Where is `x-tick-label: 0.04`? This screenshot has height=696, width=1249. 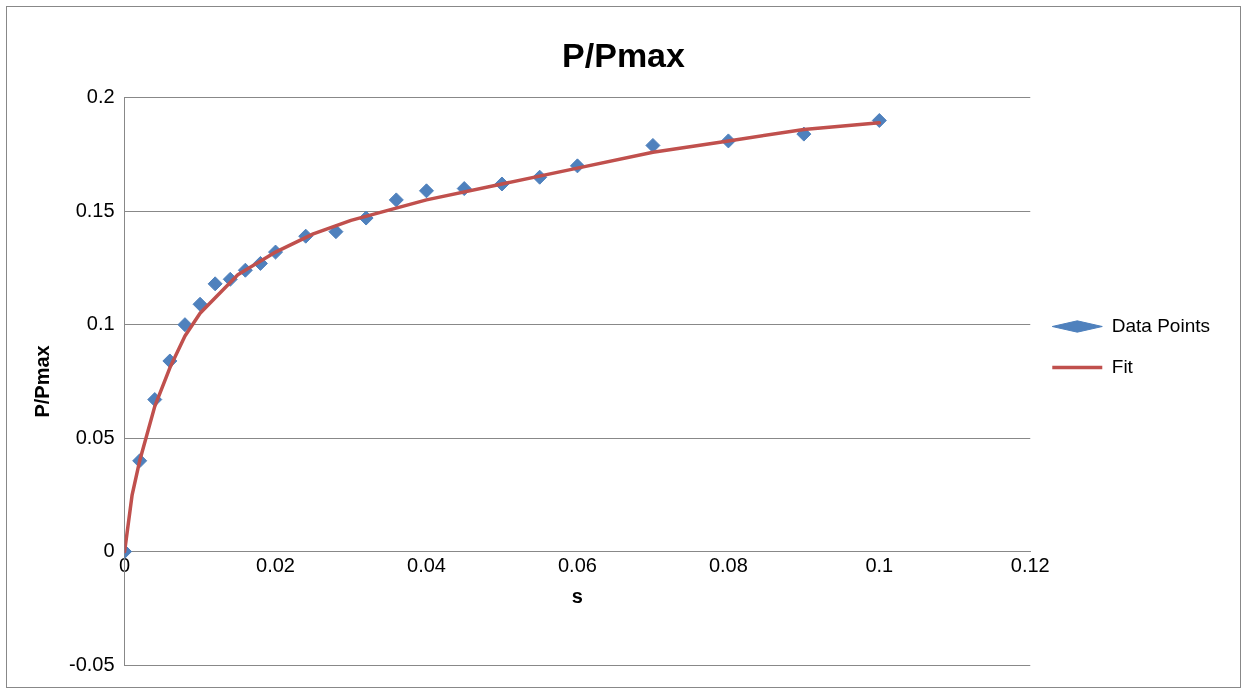 x-tick-label: 0.04 is located at coordinates (426, 565).